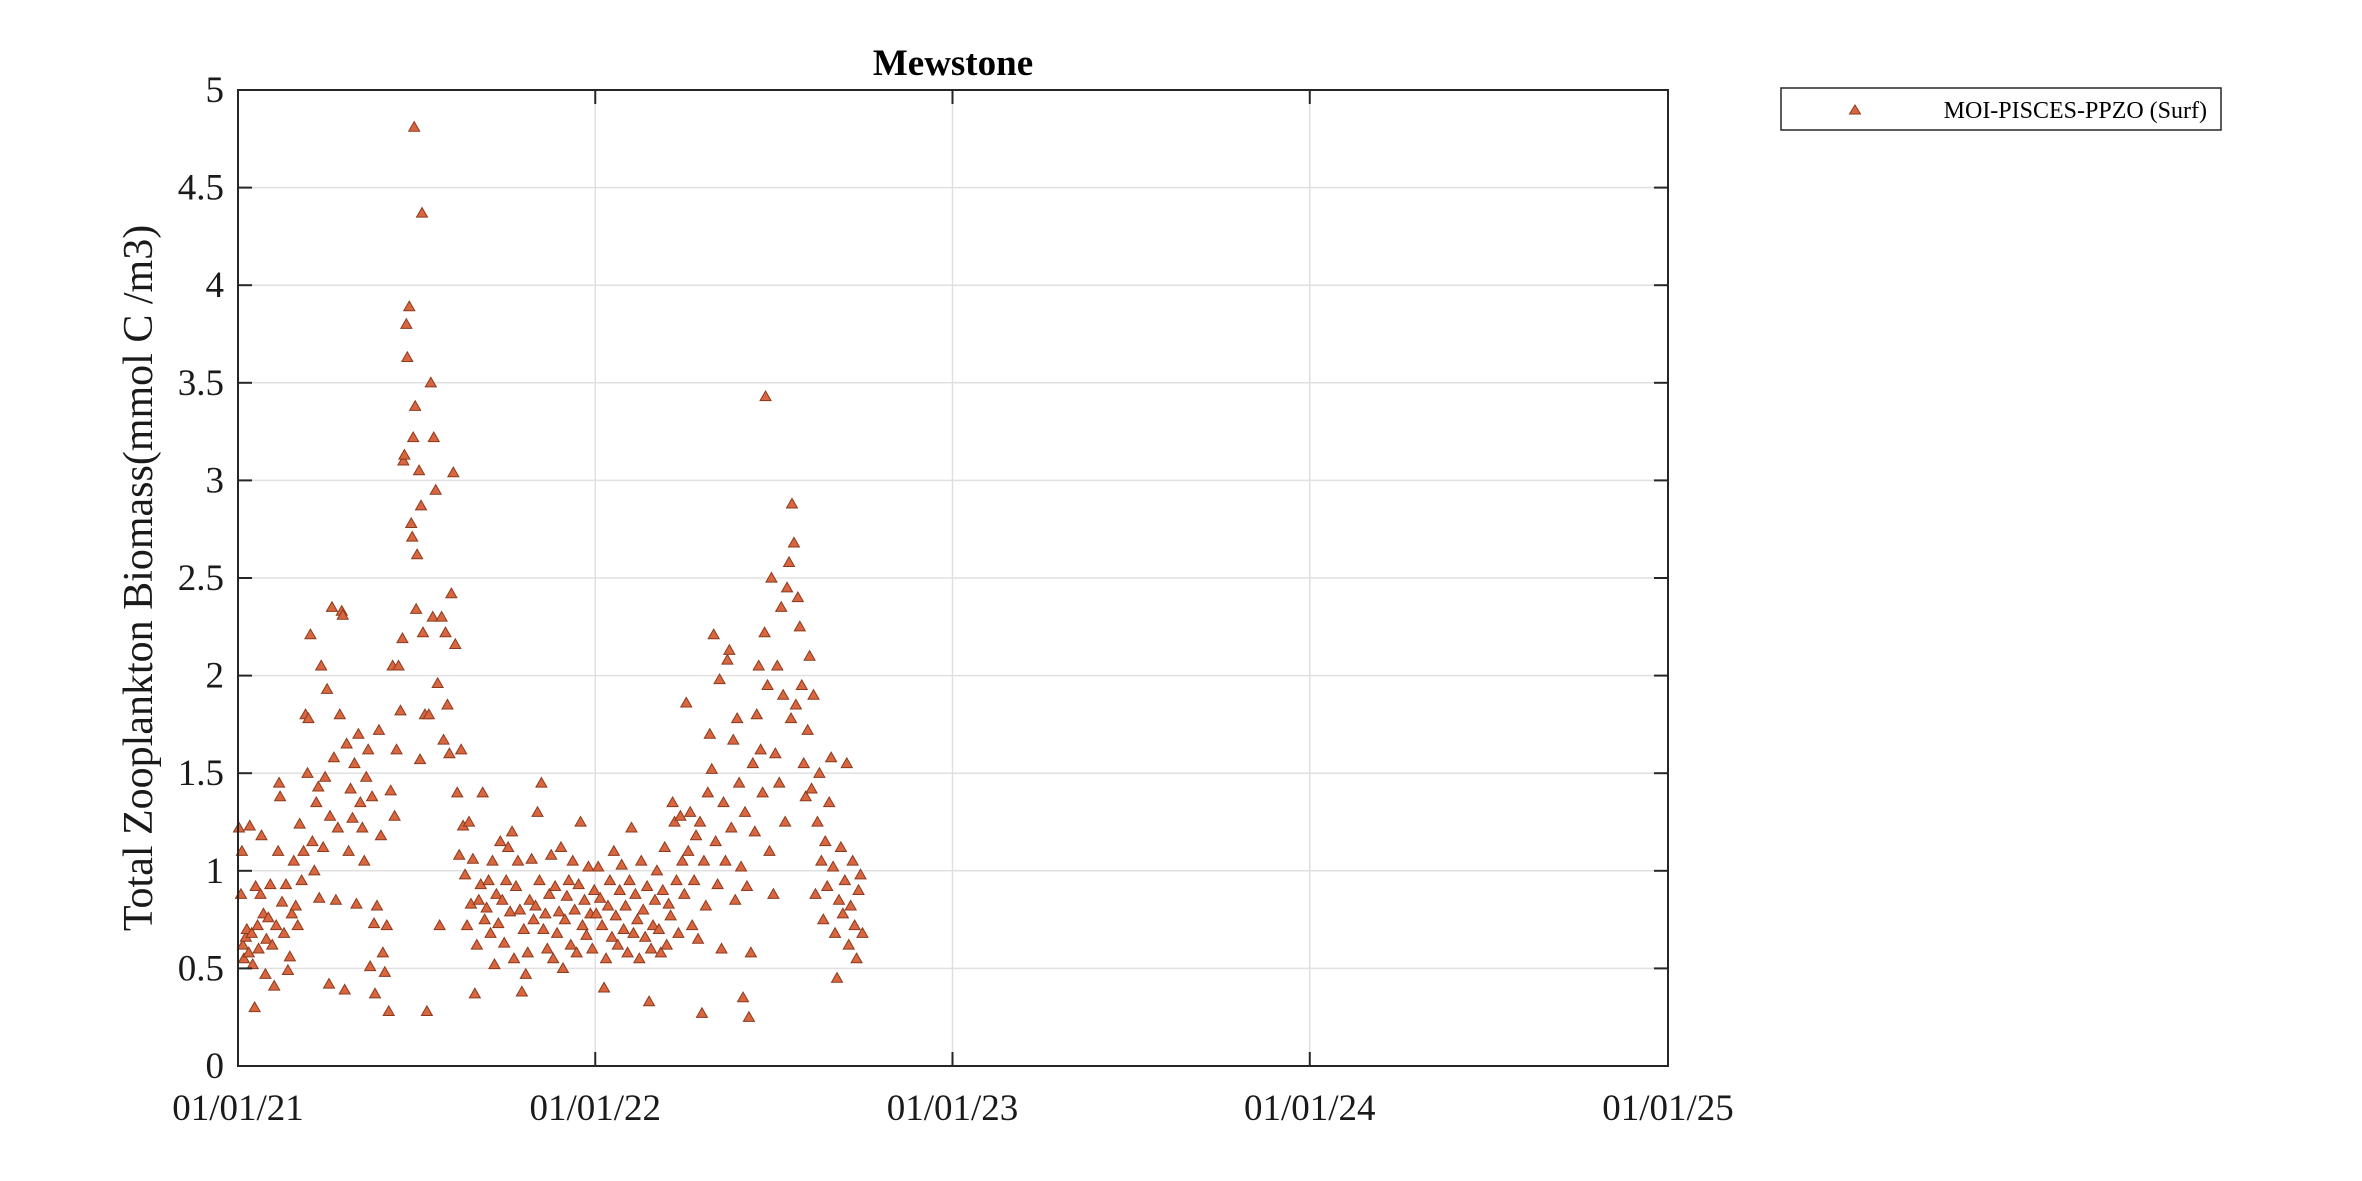 The width and height of the screenshot is (2362, 1181). I want to click on legend-marker-triangle-icon, so click(1855, 109).